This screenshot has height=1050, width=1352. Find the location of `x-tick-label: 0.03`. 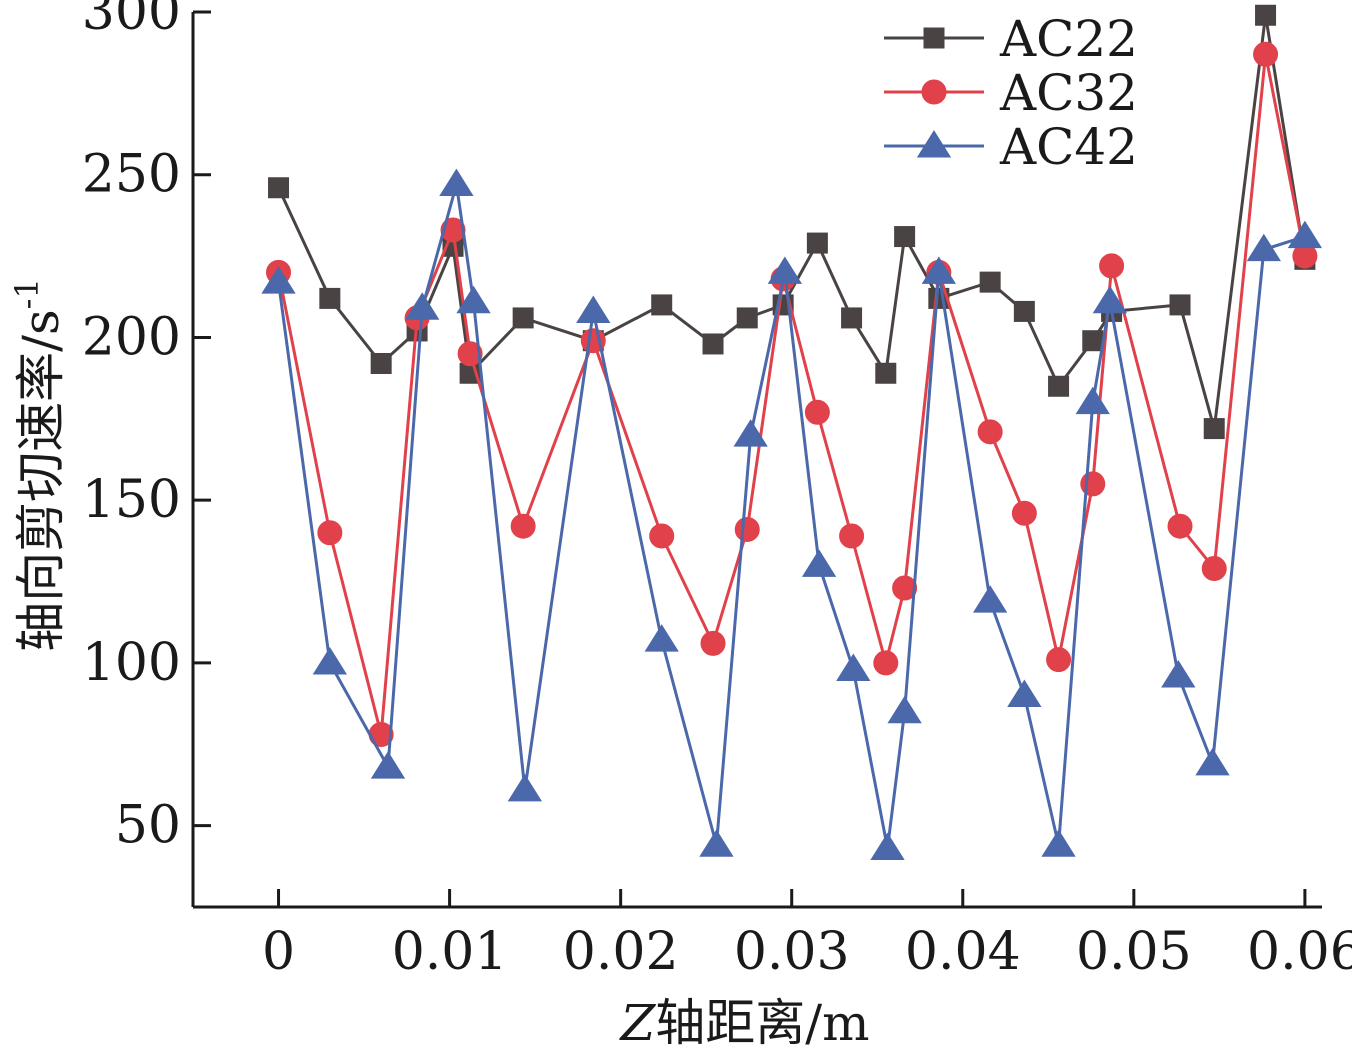

x-tick-label: 0.03 is located at coordinates (792, 952).